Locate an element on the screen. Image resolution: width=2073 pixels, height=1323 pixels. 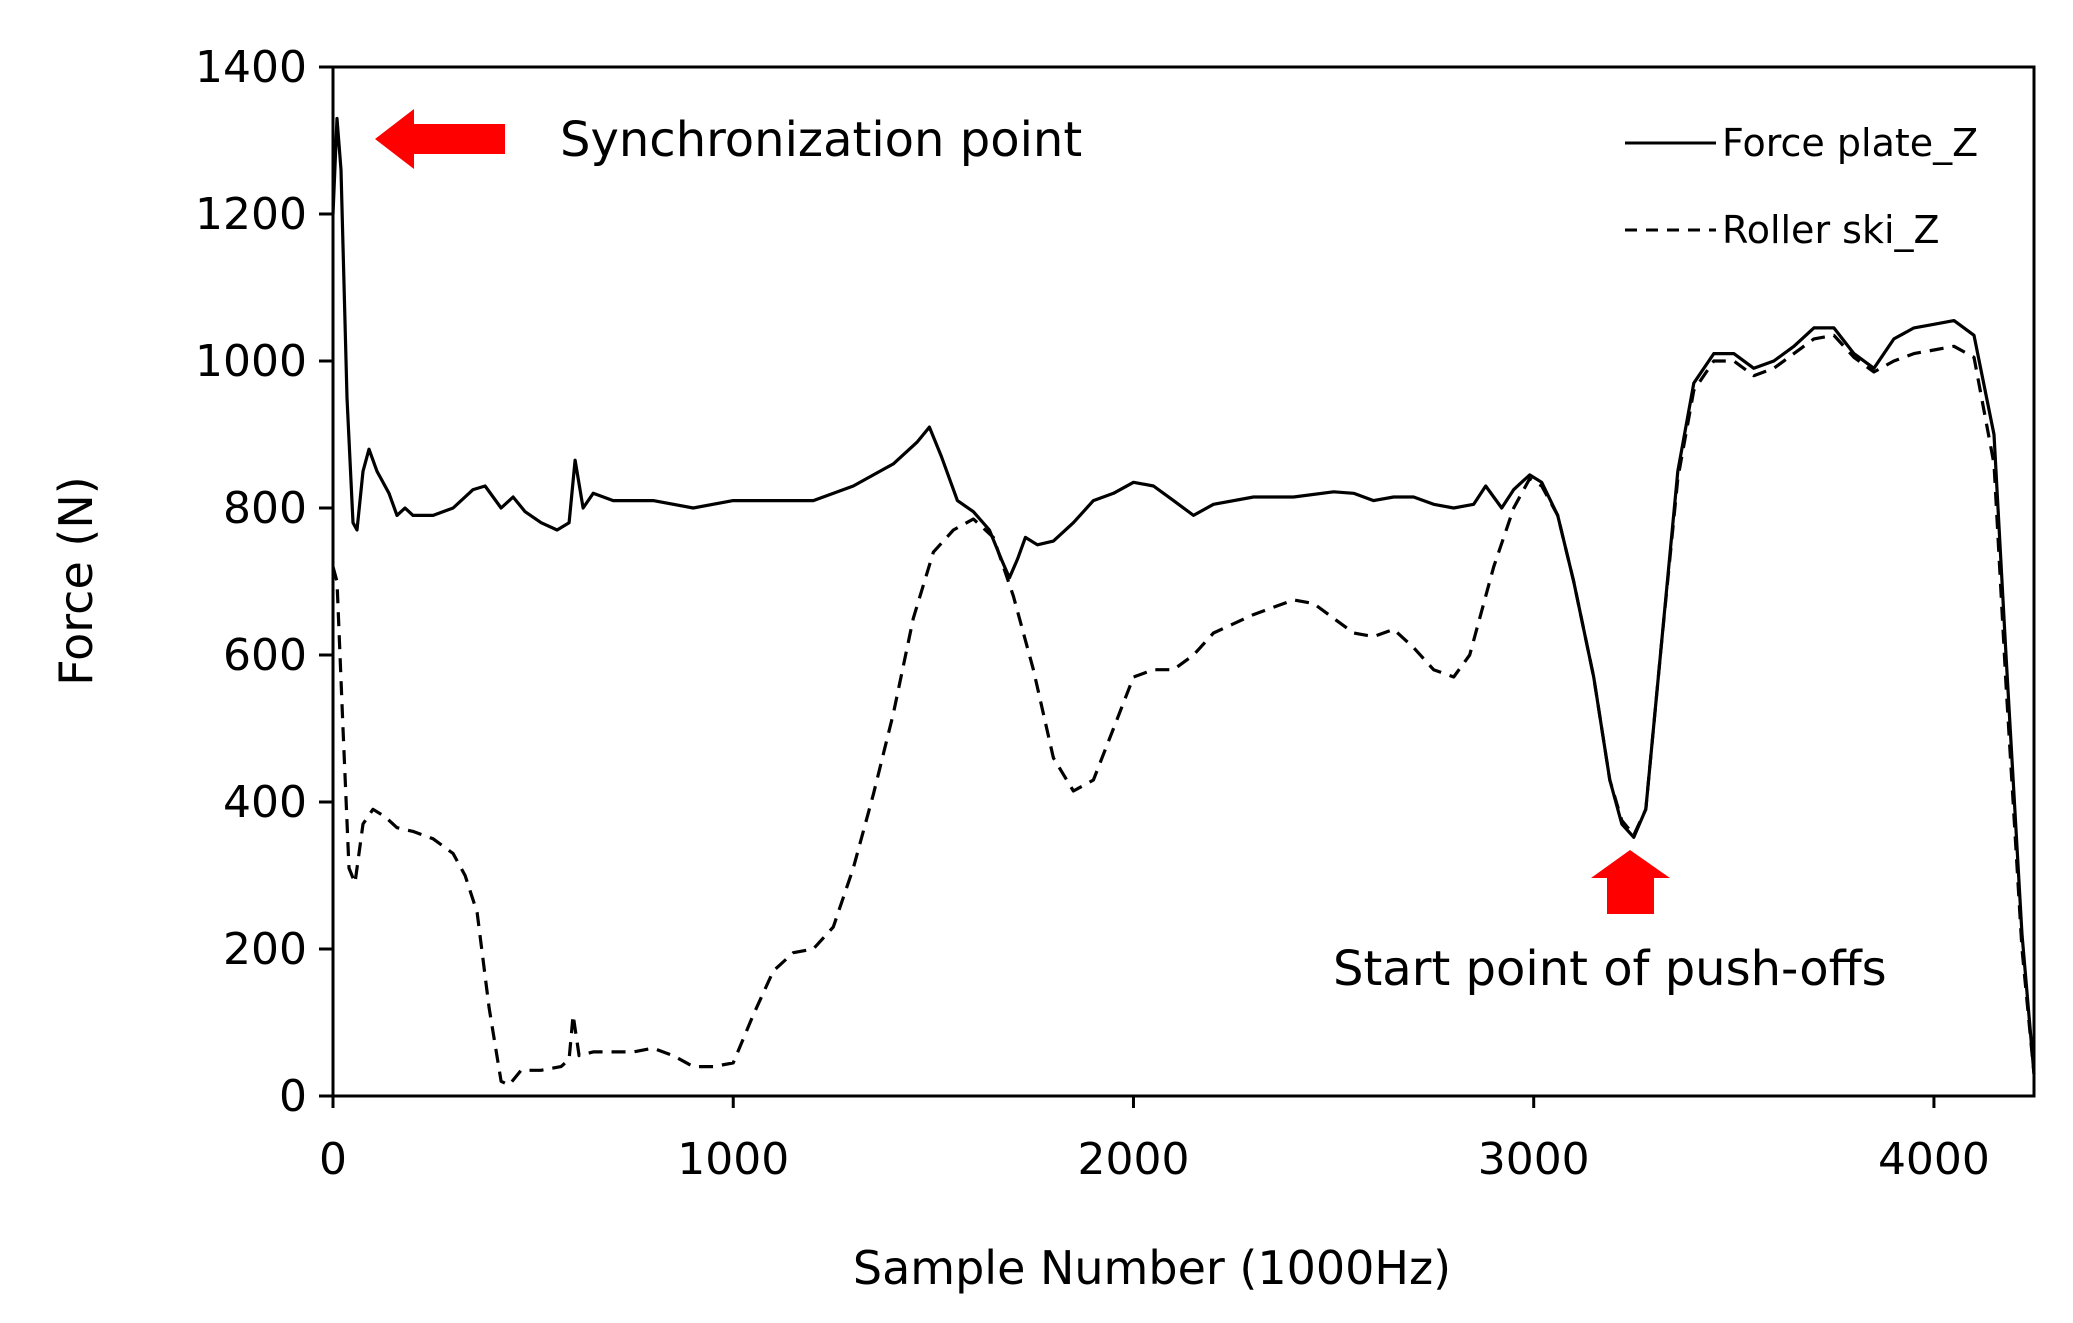
y-axis-title: Force (N) is located at coordinates (76, 580).